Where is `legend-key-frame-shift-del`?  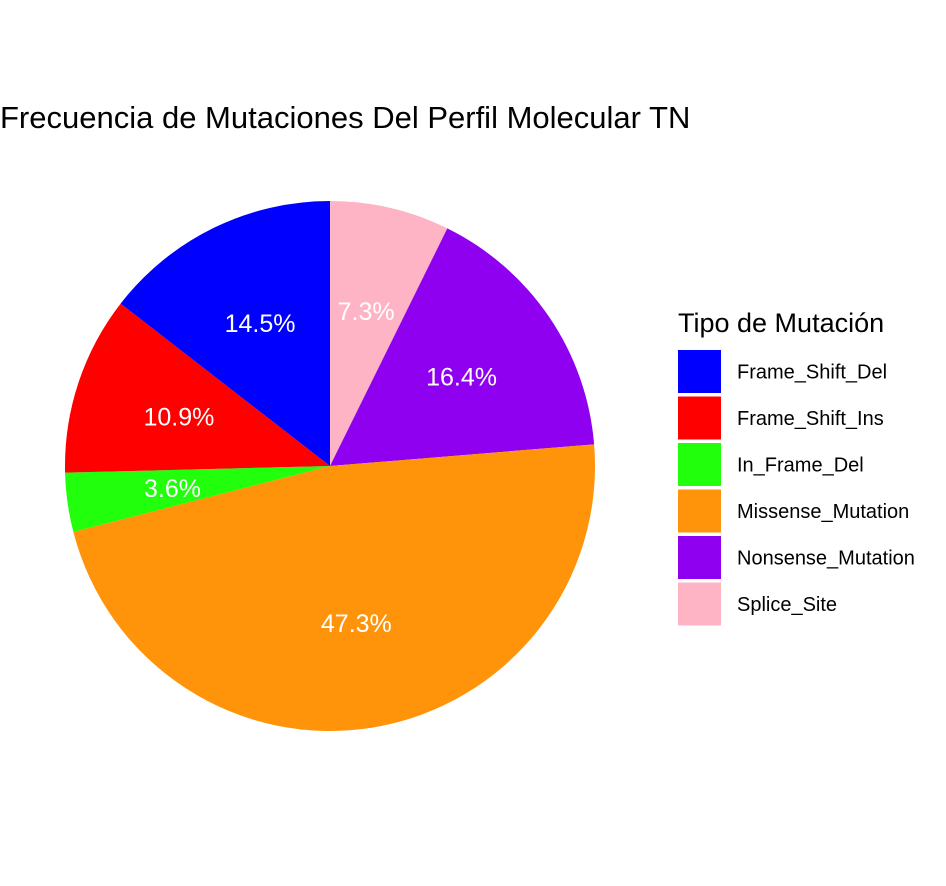
legend-key-frame-shift-del is located at coordinates (699, 371).